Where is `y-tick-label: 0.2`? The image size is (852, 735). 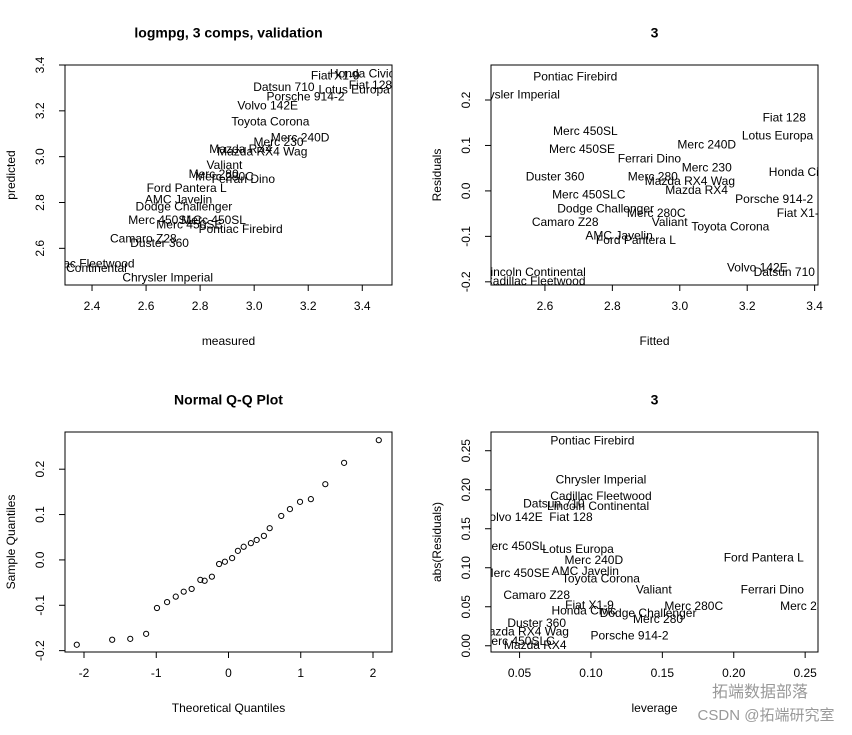
y-tick-label: 0.2 is located at coordinates (40, 469).